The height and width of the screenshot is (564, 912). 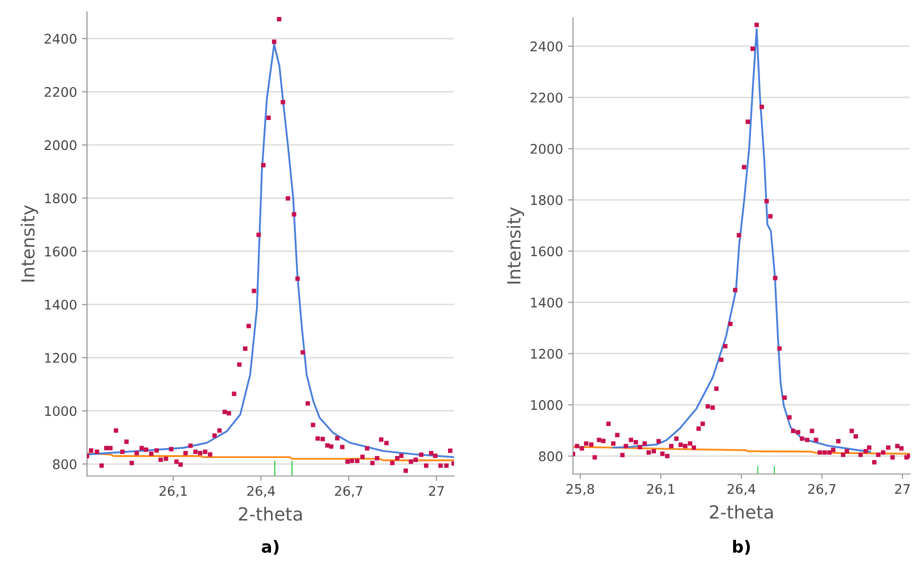 What do you see at coordinates (741, 547) in the screenshot?
I see `text: b)` at bounding box center [741, 547].